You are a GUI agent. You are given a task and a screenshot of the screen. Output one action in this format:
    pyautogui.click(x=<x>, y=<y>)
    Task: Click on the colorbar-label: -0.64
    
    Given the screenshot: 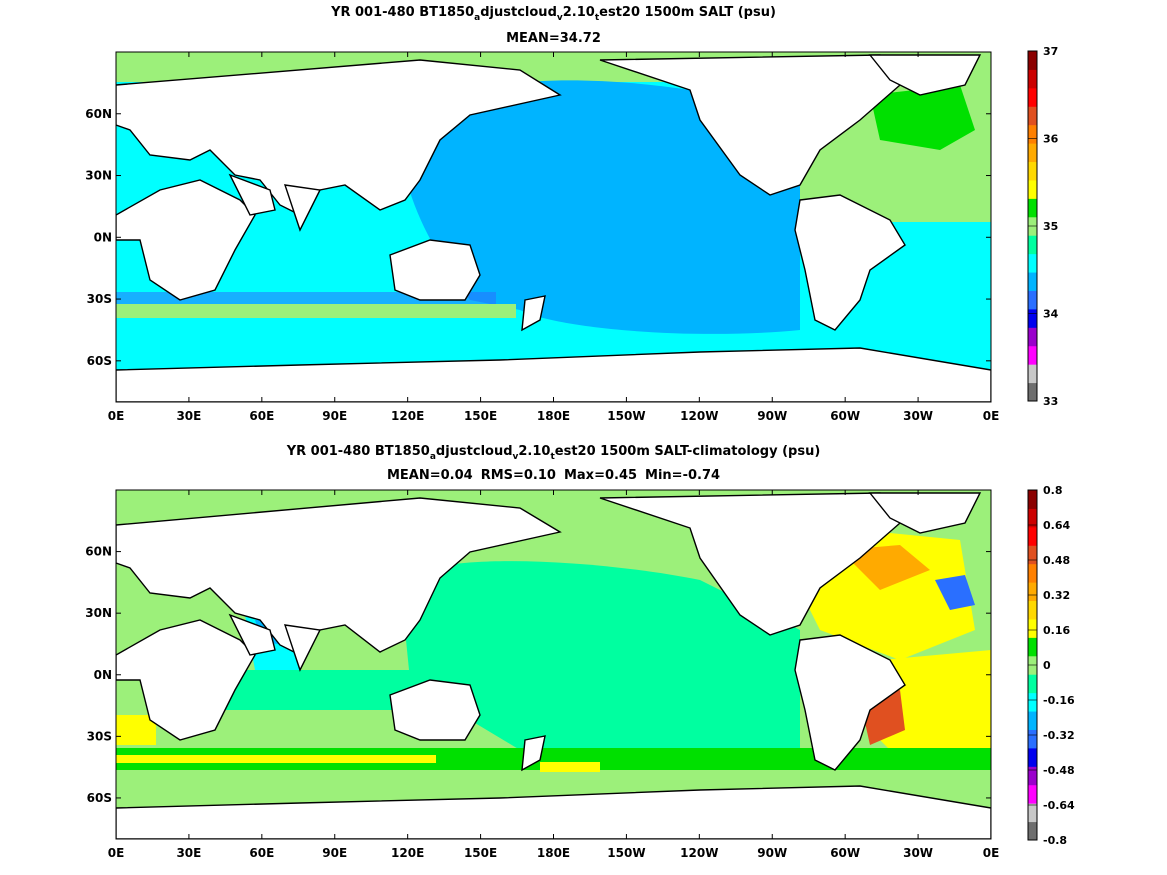 What is the action you would take?
    pyautogui.click(x=1059, y=805)
    